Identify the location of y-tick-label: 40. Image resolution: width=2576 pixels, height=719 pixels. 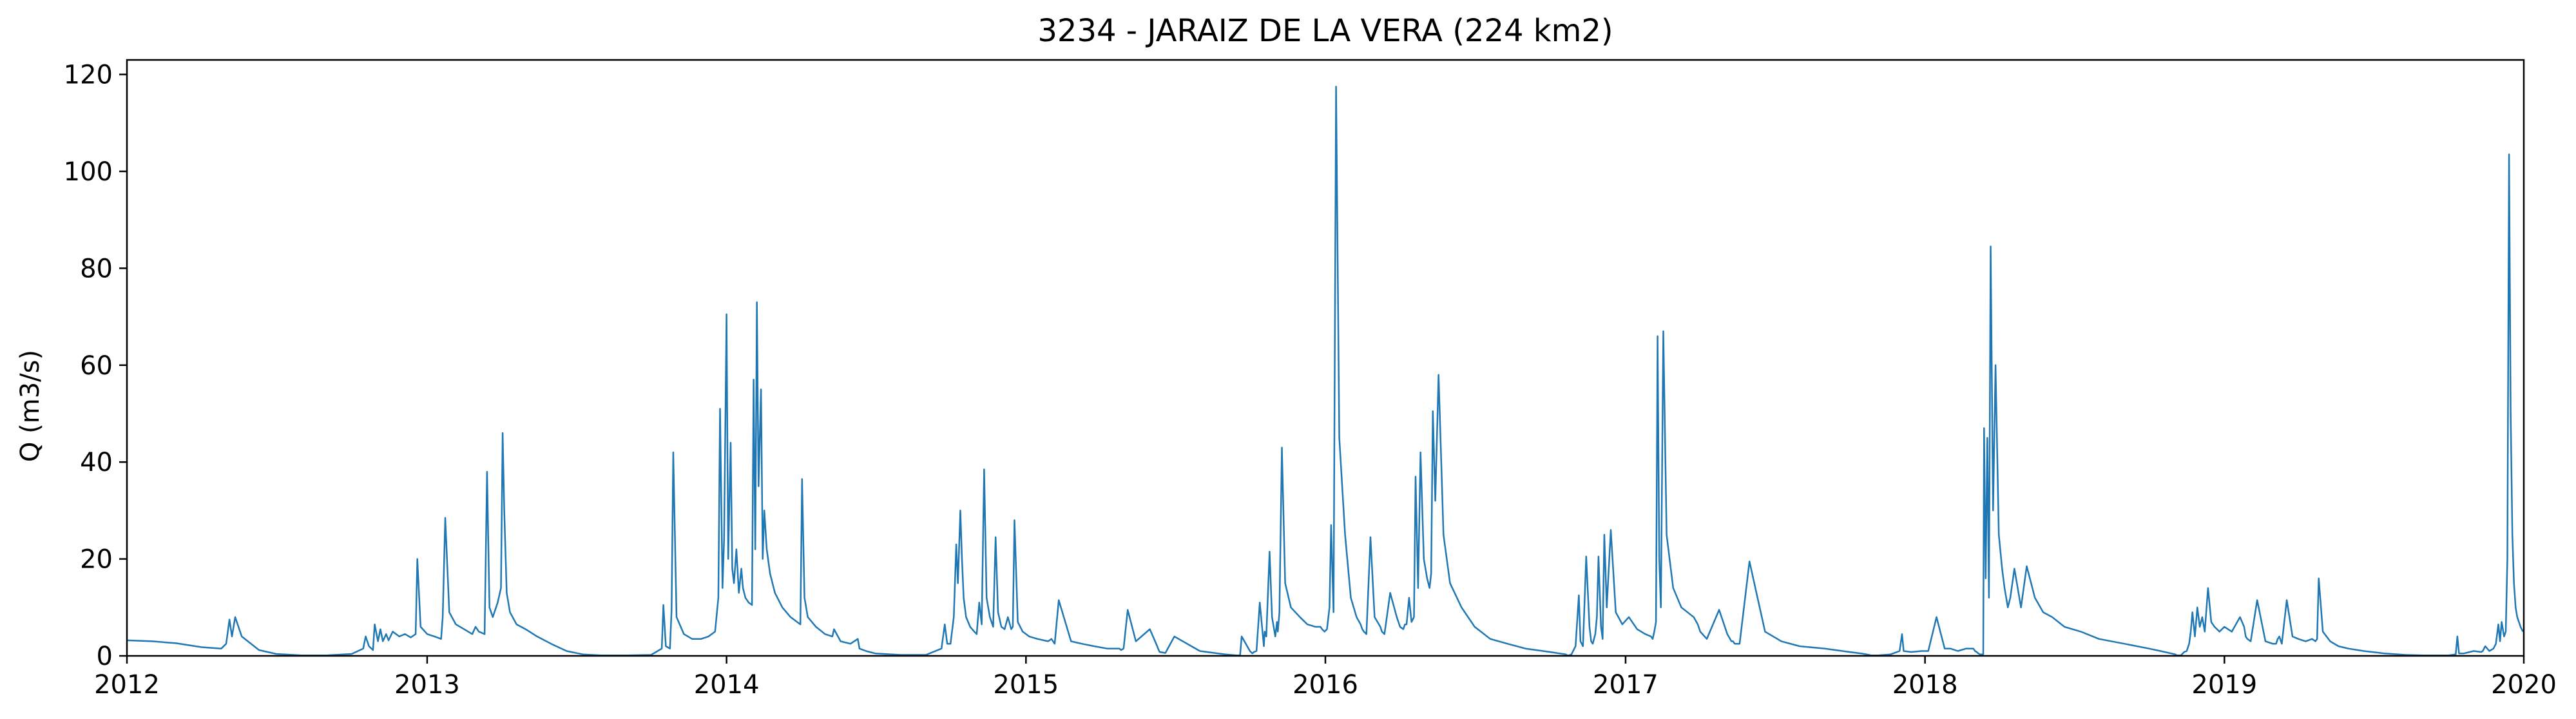
(96, 462).